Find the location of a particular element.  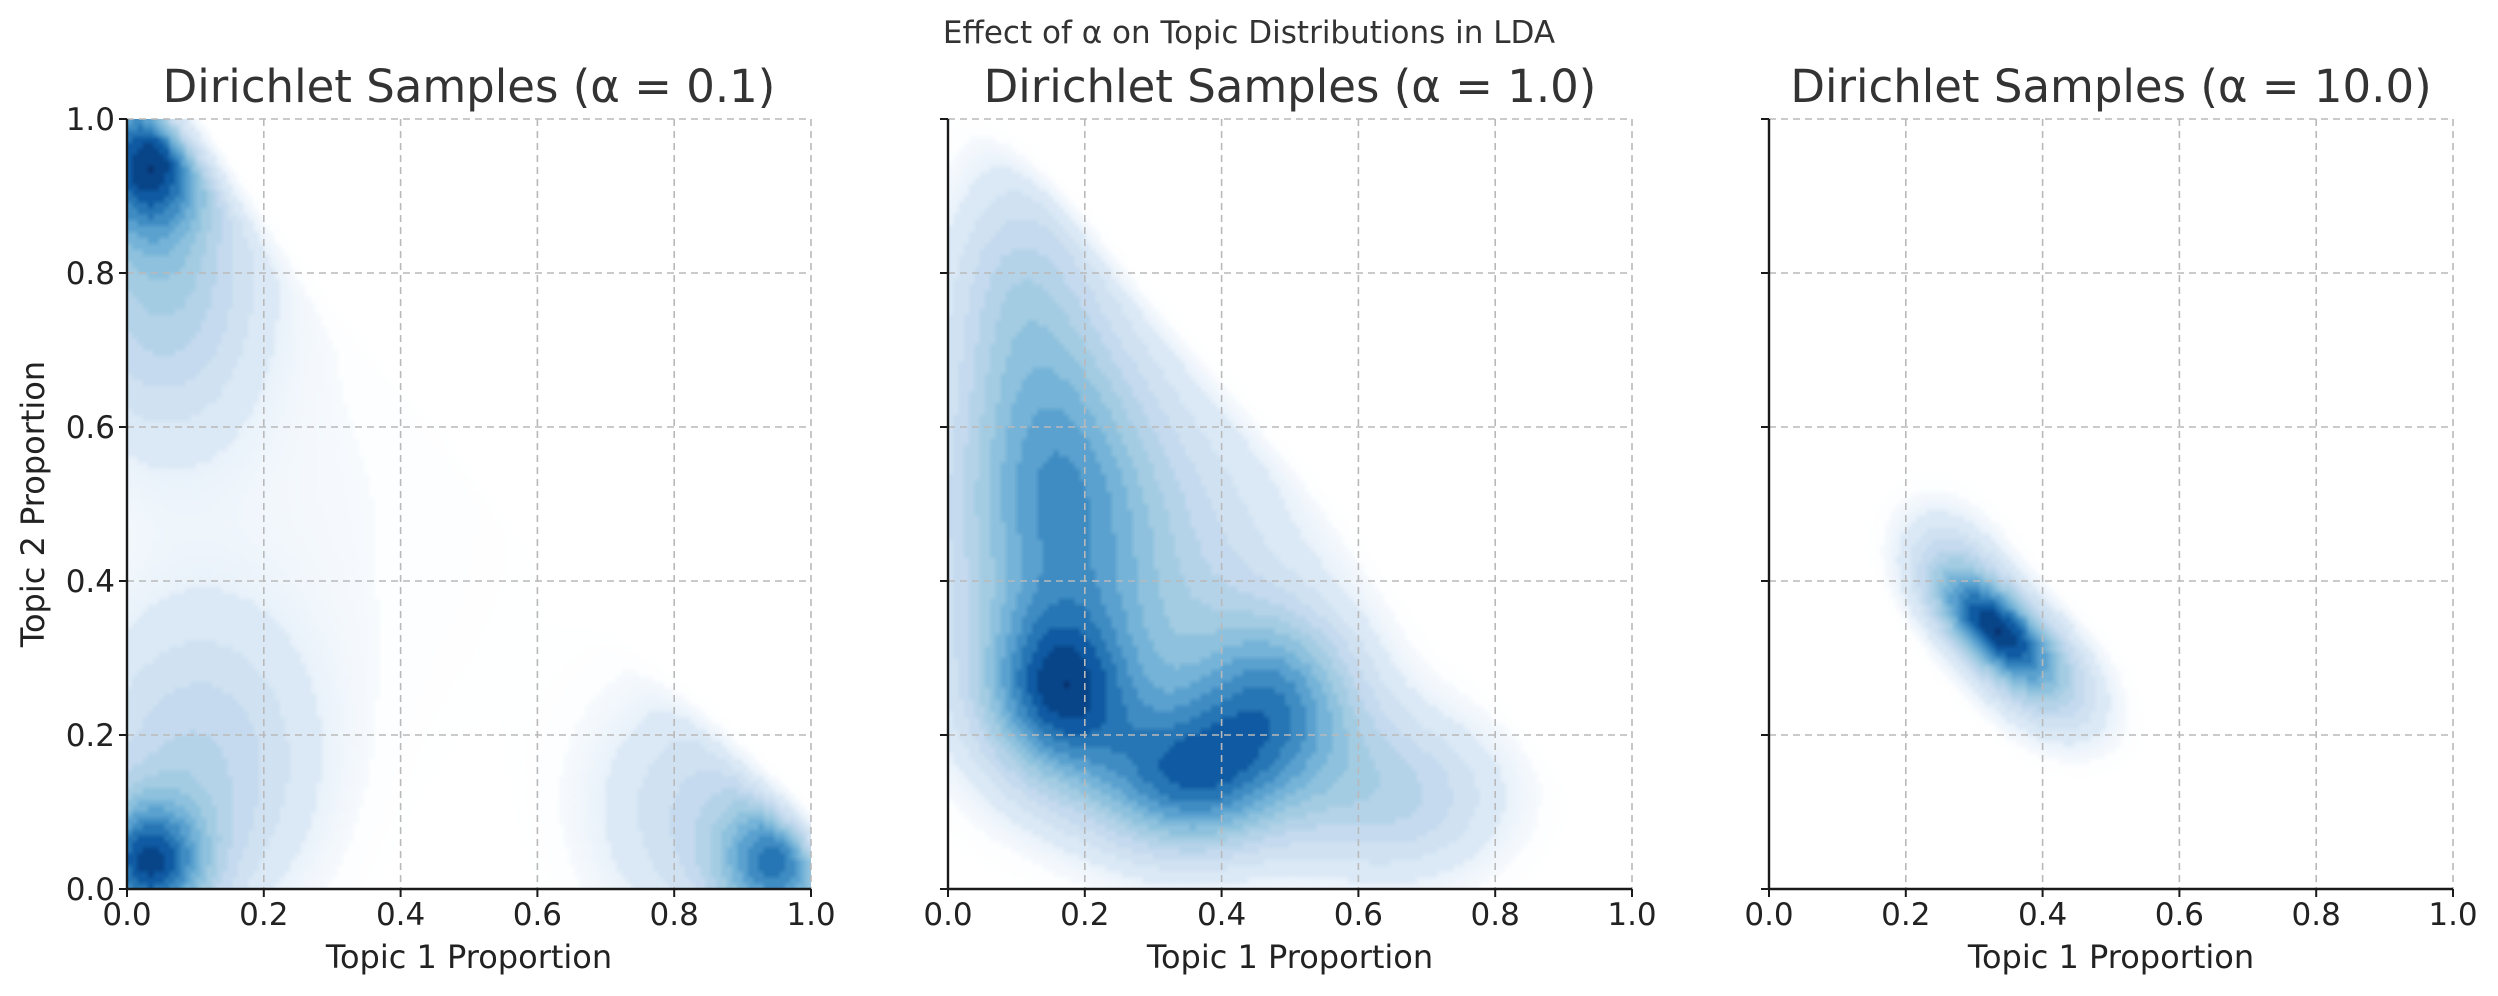

y-tick-label: 0.2 is located at coordinates (90, 736).